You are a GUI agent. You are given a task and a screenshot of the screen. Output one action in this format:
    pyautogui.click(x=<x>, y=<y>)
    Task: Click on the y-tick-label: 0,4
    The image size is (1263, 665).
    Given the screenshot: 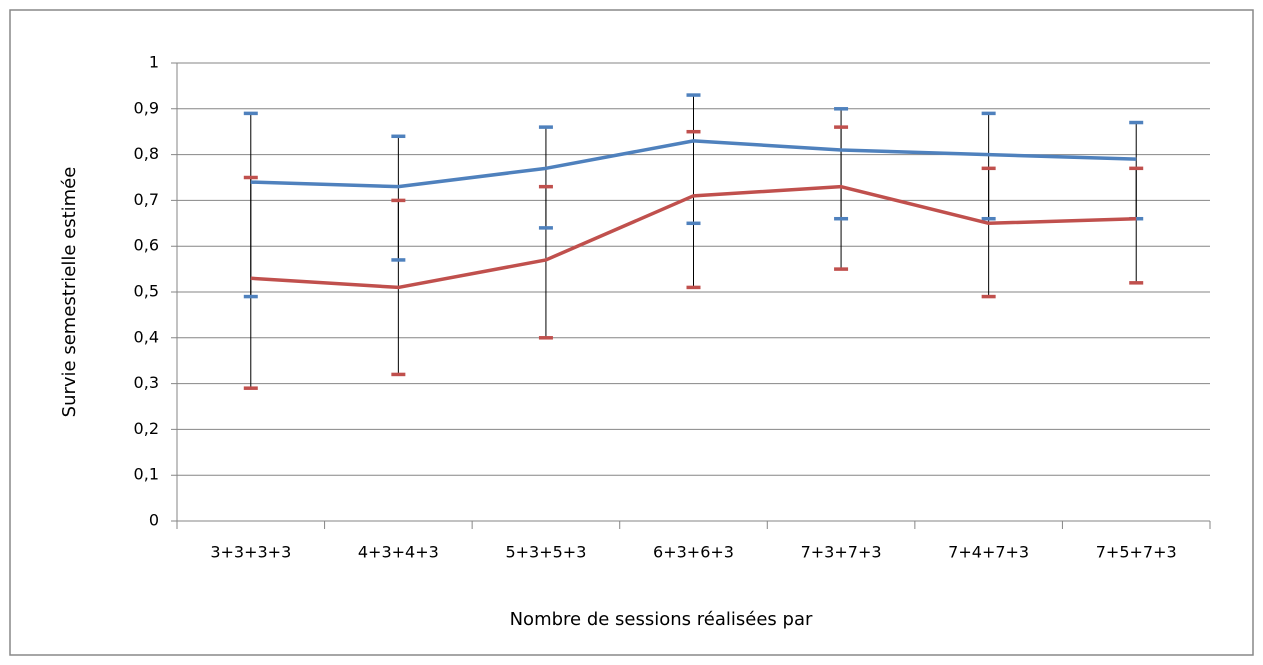 What is the action you would take?
    pyautogui.click(x=146, y=336)
    